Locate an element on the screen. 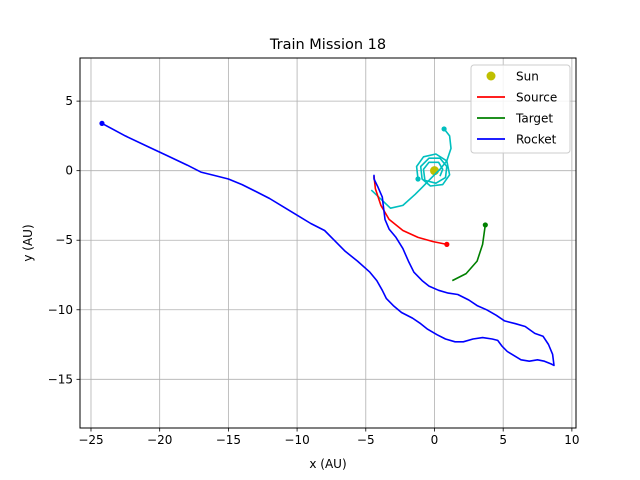  y-tick-label: 0 is located at coordinates (69, 171).